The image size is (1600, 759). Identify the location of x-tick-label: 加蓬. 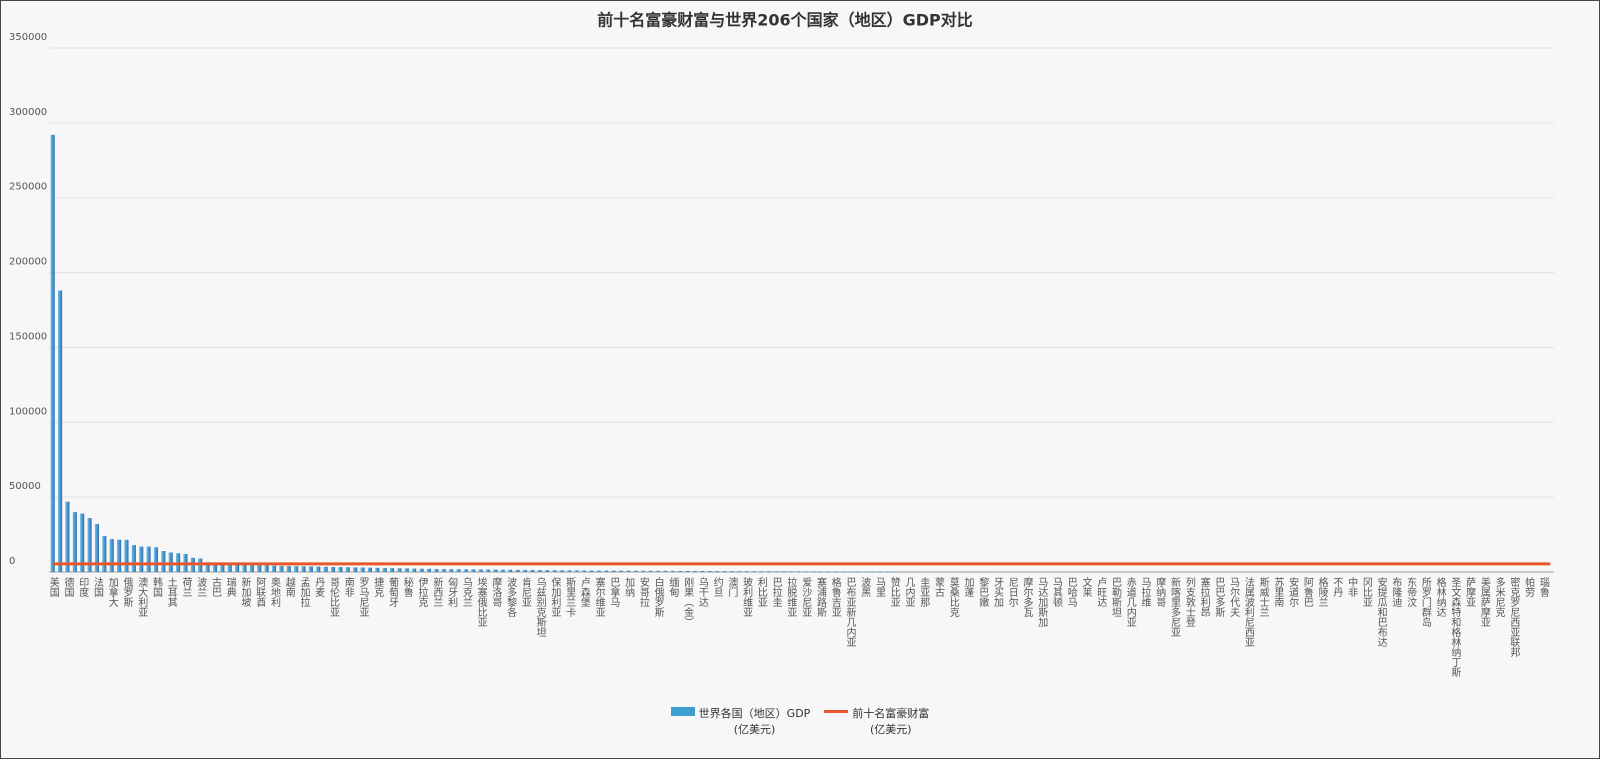
(968, 587).